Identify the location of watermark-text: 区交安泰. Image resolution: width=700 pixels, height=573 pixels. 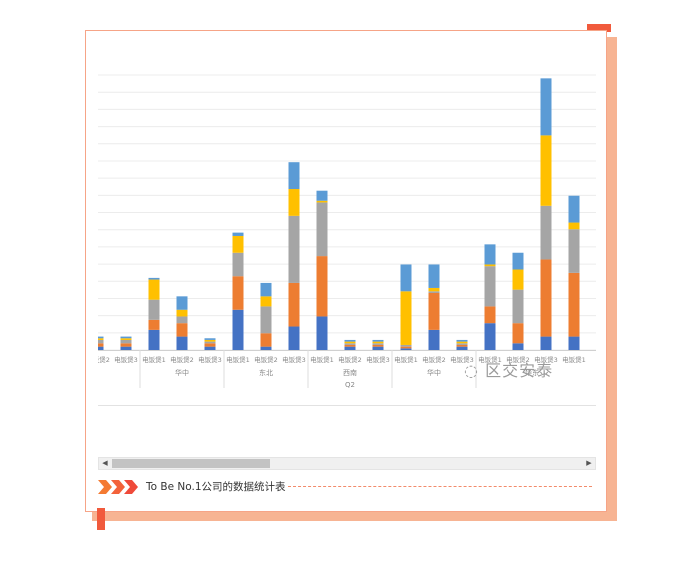
(519, 370).